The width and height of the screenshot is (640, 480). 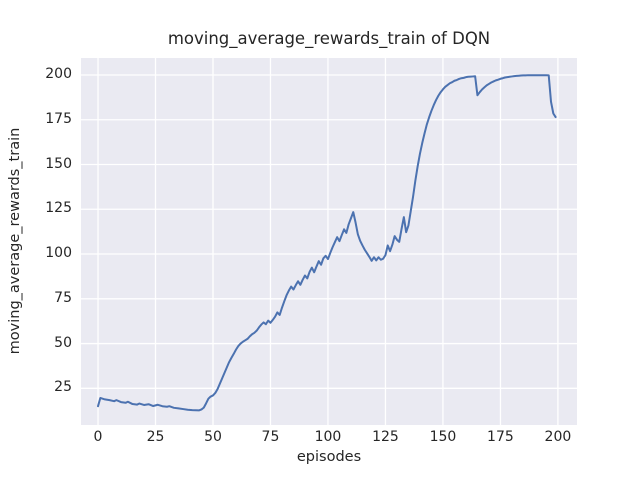 I want to click on y-tick-label: 75, so click(x=63, y=297).